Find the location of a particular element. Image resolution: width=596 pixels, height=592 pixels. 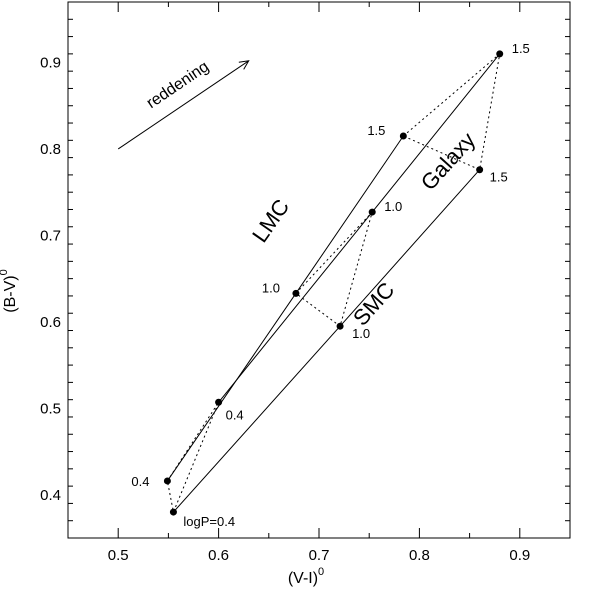

x-tick-label: 0.7 is located at coordinates (319, 555).